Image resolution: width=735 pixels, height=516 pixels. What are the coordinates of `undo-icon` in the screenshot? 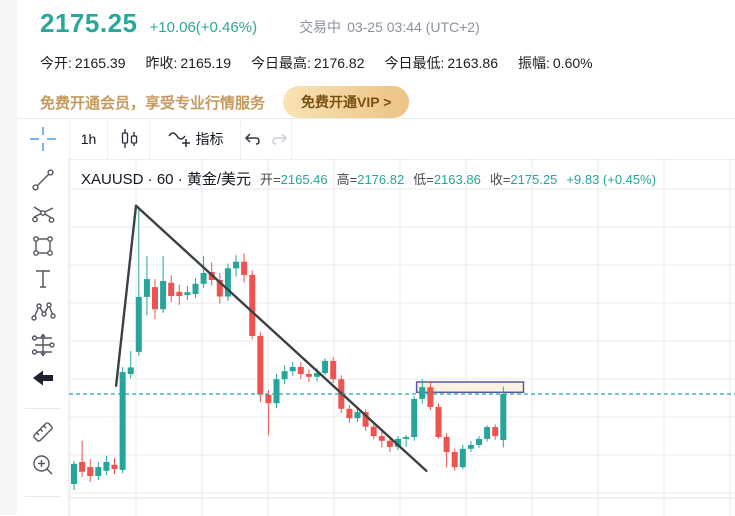 It's located at (252, 139).